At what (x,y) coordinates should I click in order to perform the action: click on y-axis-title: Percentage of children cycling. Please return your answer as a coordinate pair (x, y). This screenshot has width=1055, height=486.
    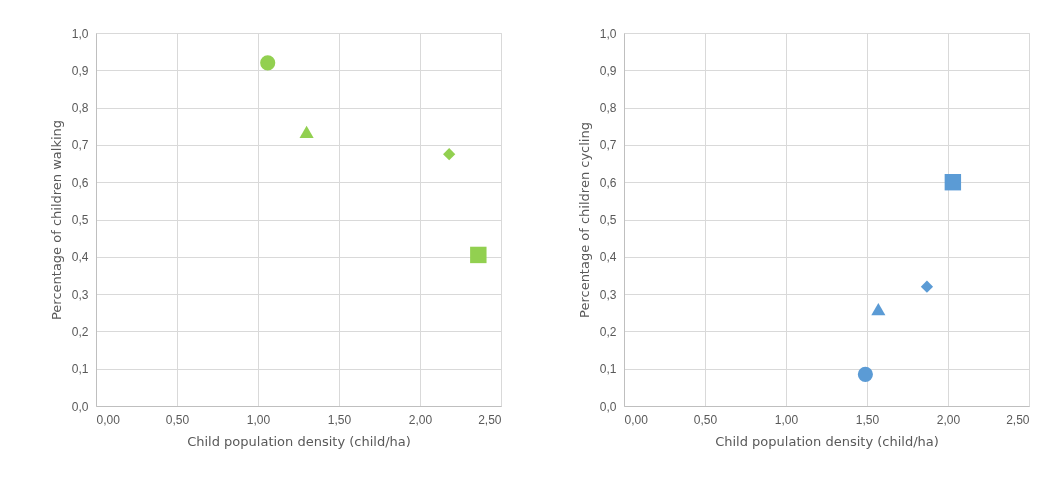
    Looking at the image, I should click on (584, 220).